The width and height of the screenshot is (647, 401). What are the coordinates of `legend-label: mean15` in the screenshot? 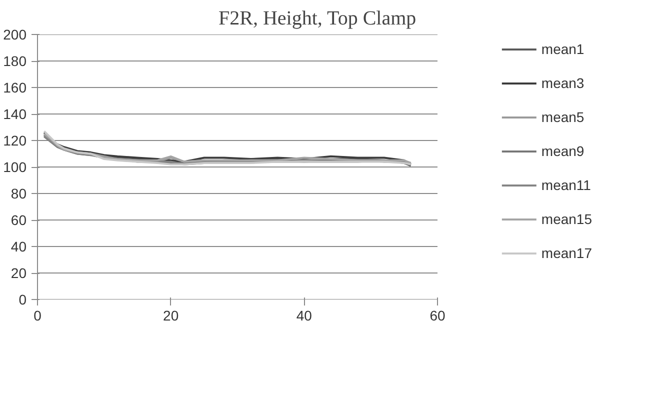 It's located at (566, 219).